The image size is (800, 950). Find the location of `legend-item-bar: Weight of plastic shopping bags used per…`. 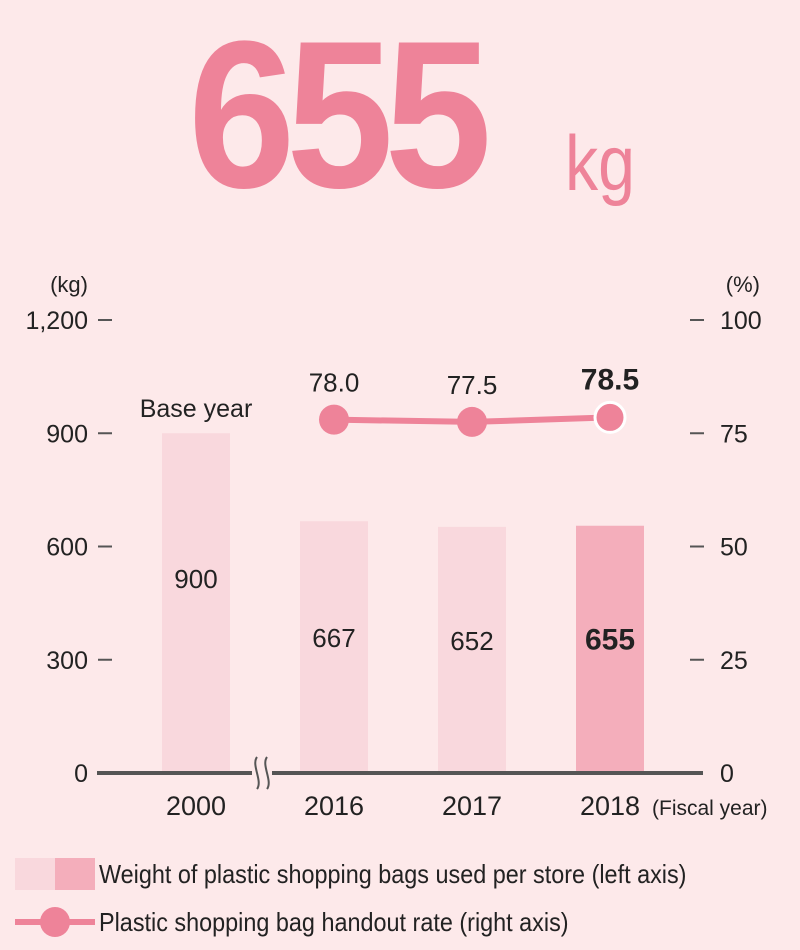

legend-item-bar: Weight of plastic shopping bags used per… is located at coordinates (383, 874).